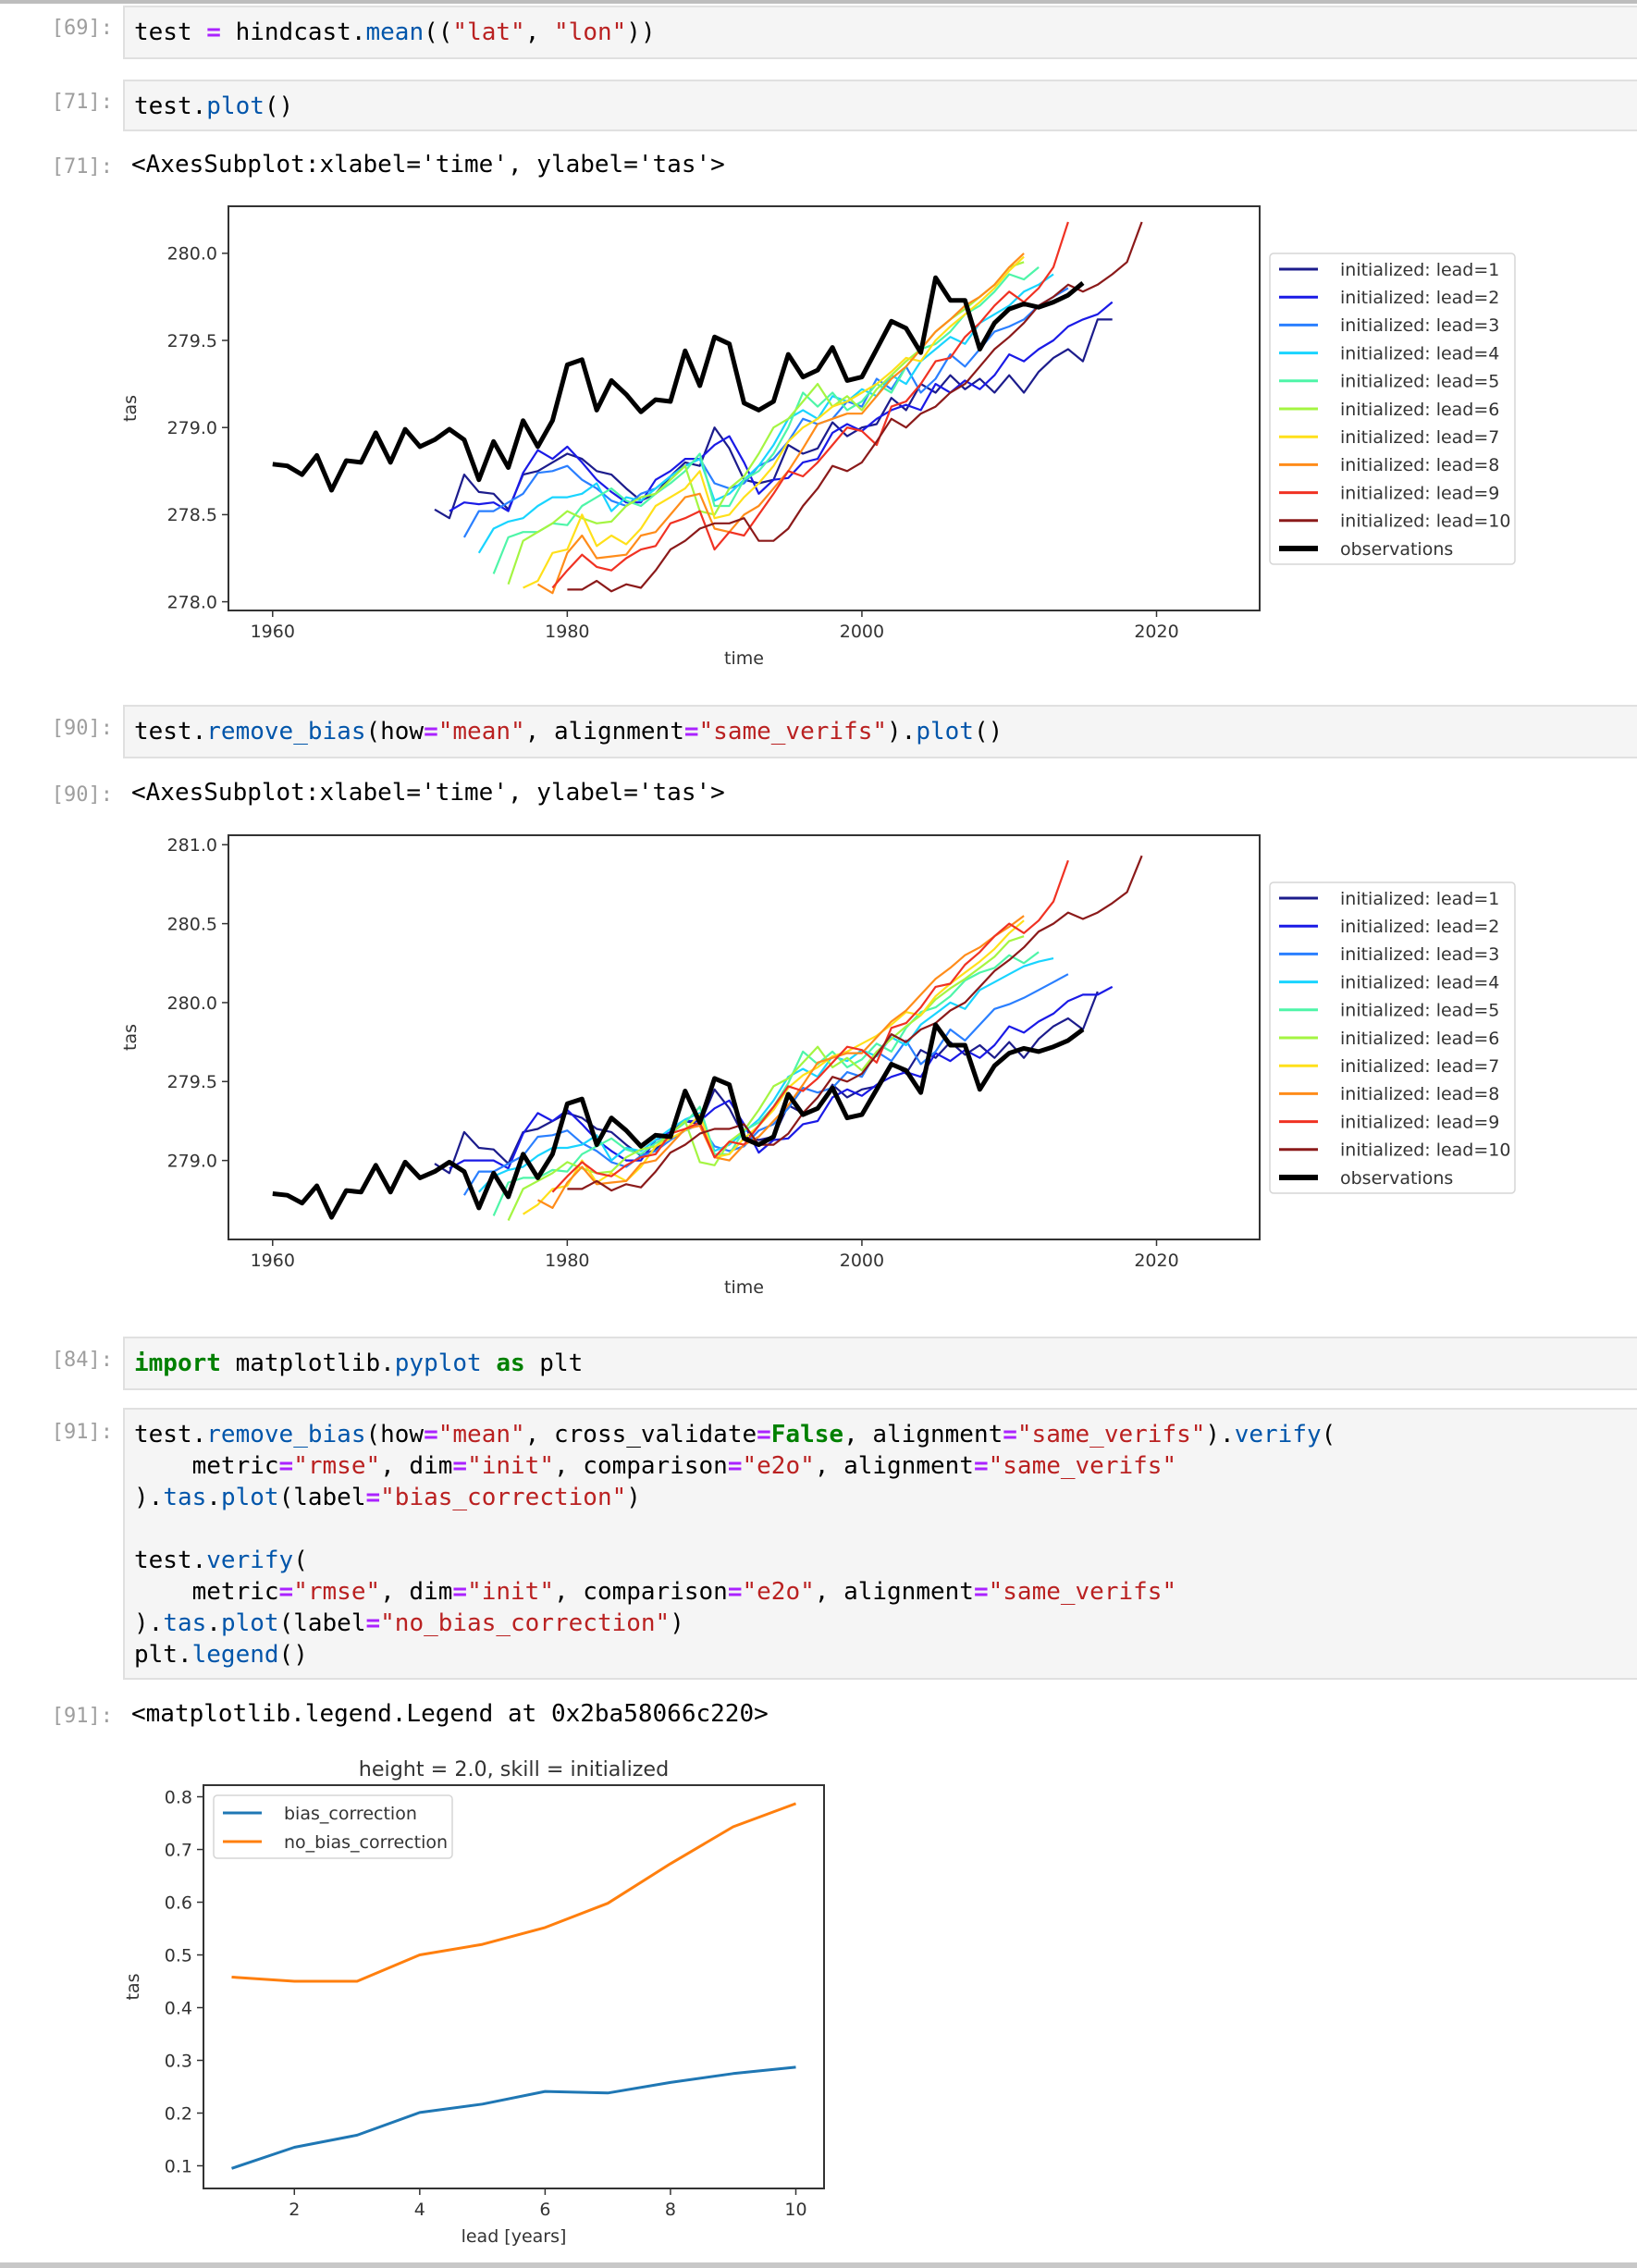 The width and height of the screenshot is (1637, 2268). Describe the element at coordinates (82, 795) in the screenshot. I see `output-prompt: [90]:` at that location.